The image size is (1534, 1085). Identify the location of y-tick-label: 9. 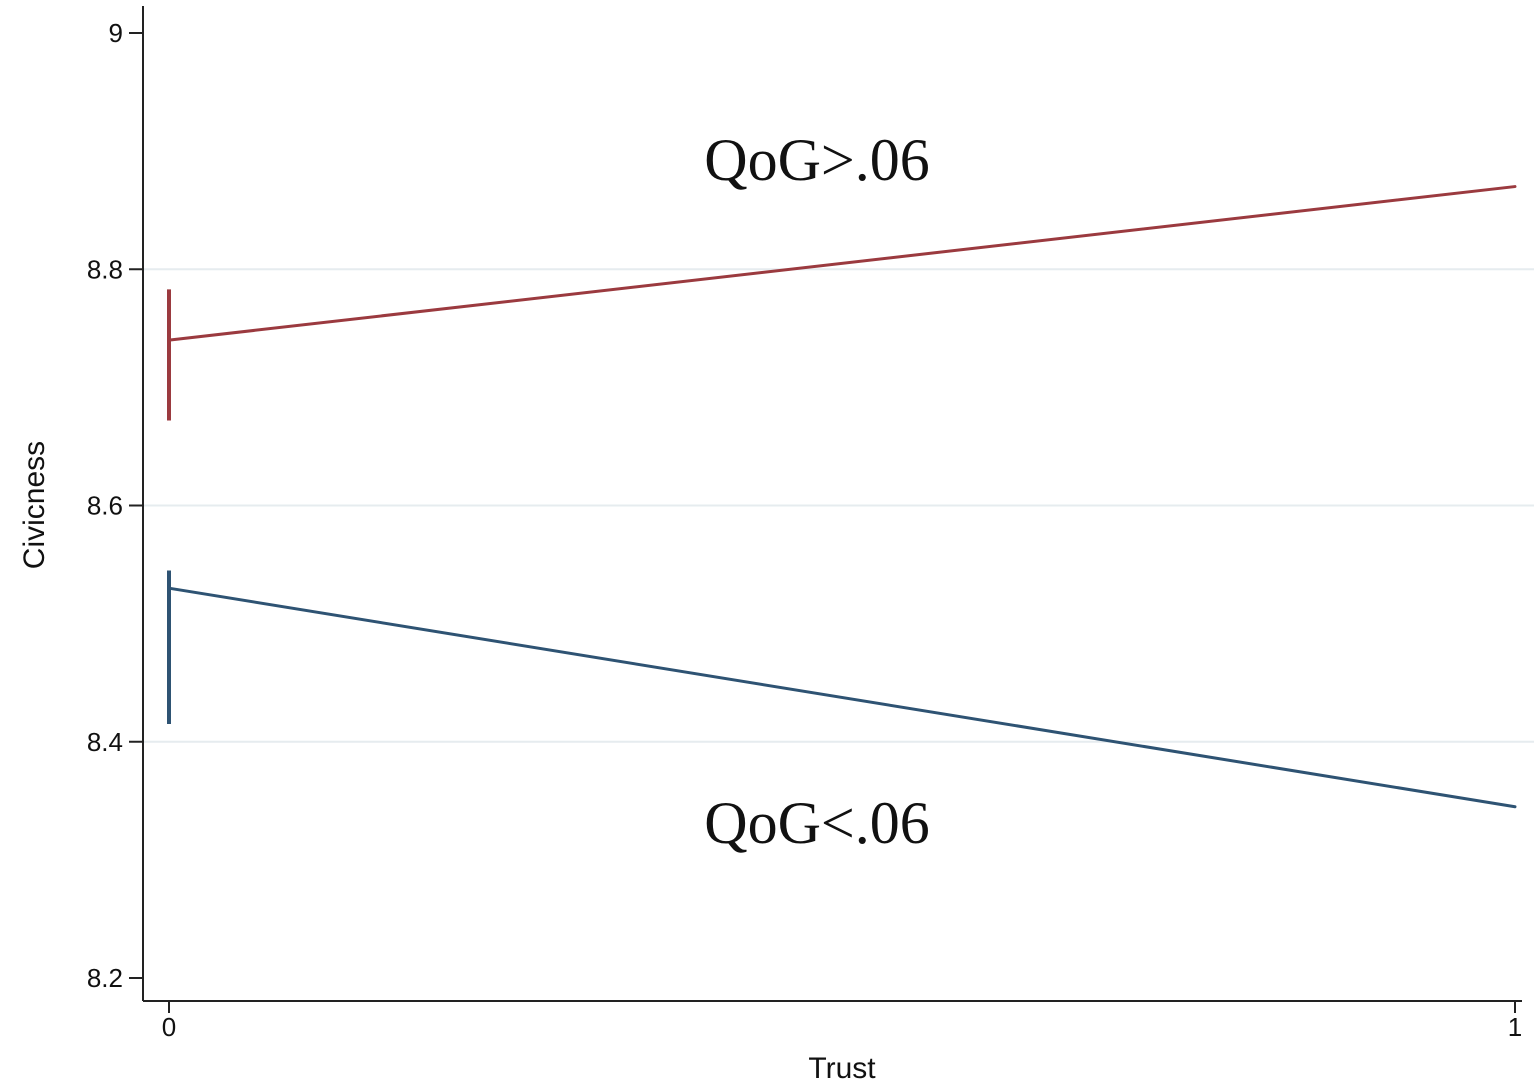
(116, 33).